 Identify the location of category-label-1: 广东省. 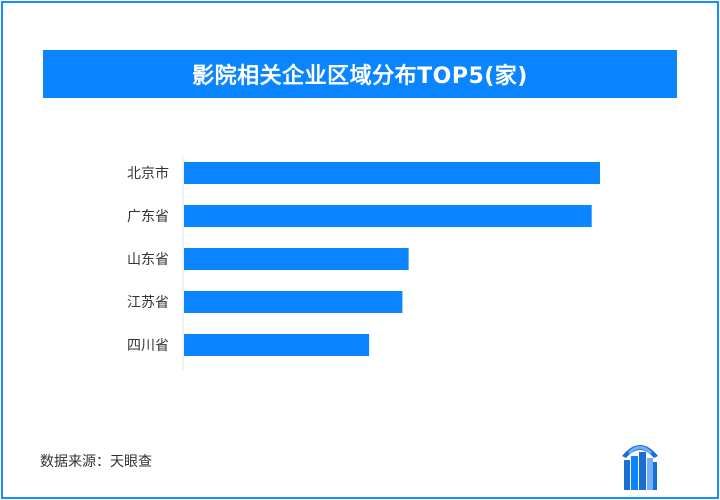
(148, 217).